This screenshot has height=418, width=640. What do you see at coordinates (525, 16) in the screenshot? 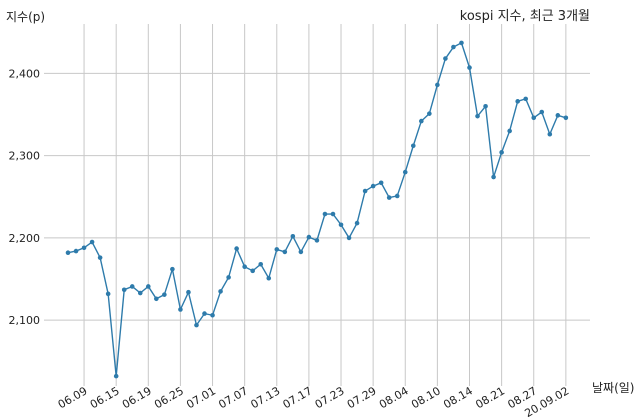
I see `chart-title: kospi 지수, 최근 3개월` at bounding box center [525, 16].